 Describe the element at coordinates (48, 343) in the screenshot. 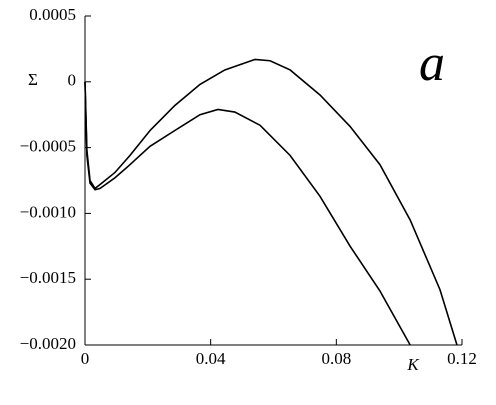

I see `y-tick-label: −0.0020` at that location.